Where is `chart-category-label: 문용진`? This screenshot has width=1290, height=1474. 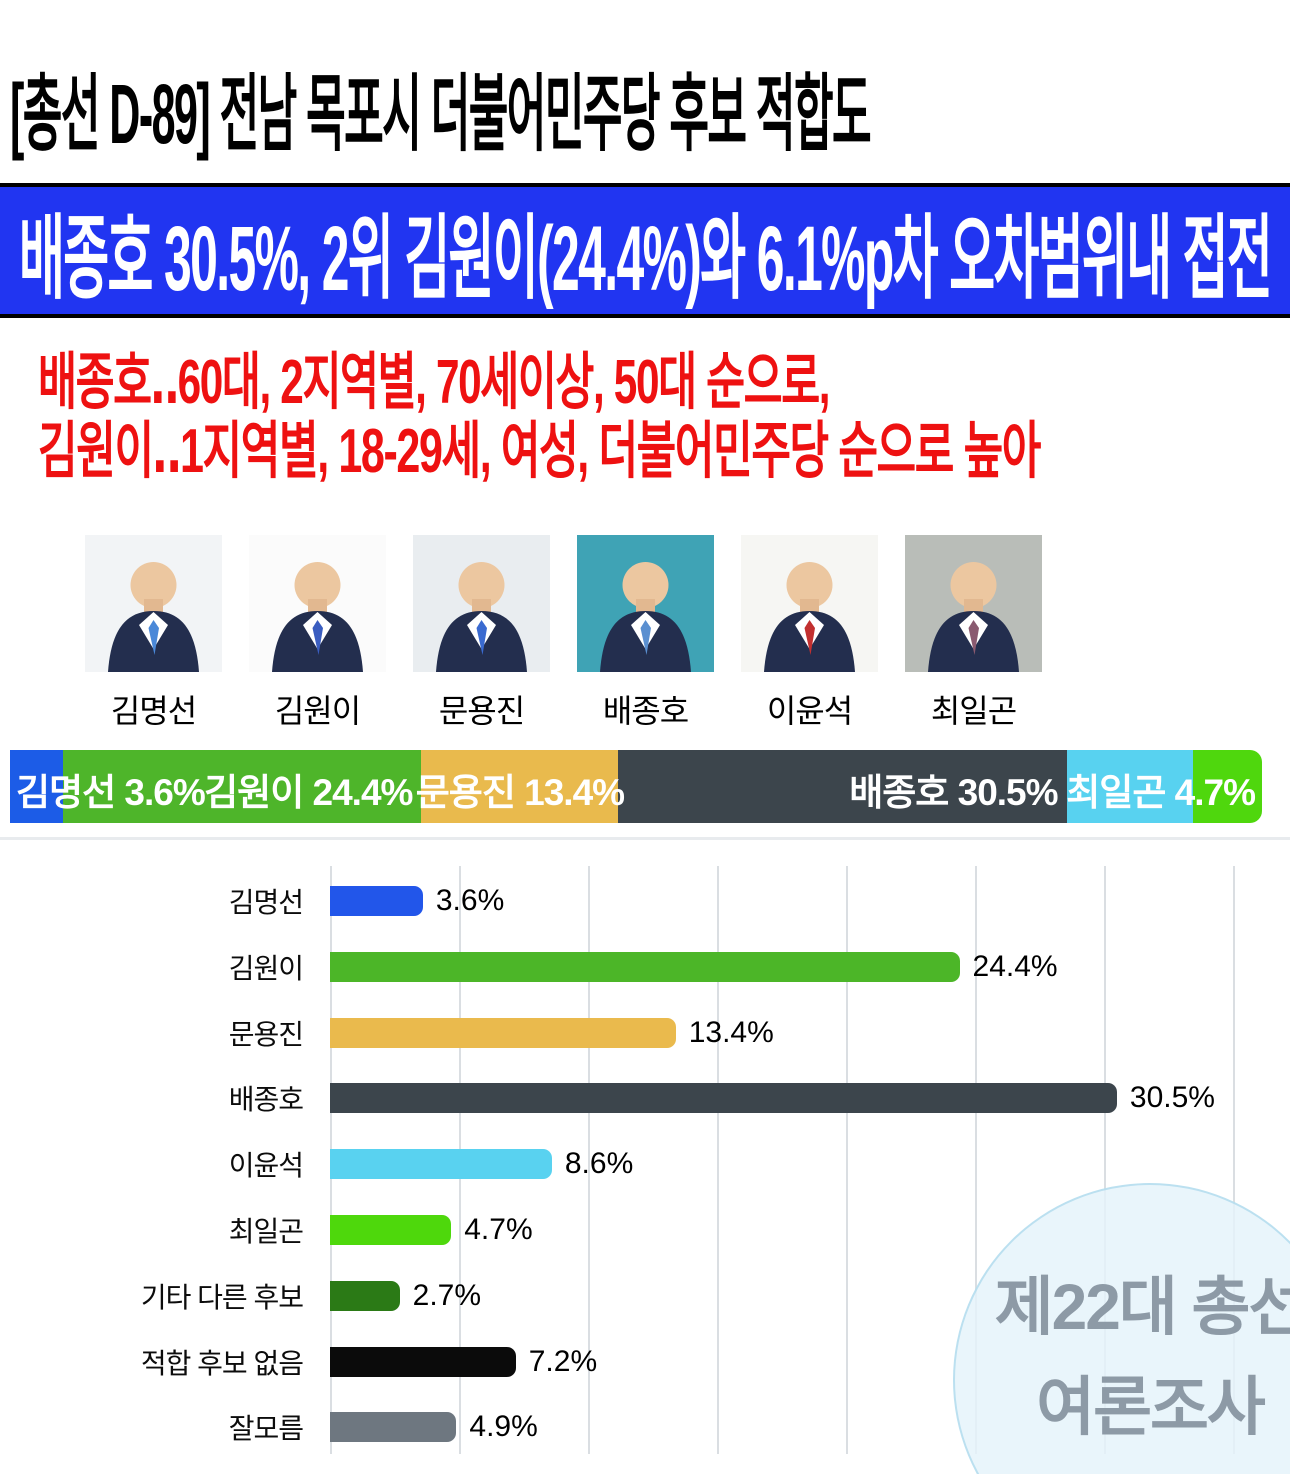 chart-category-label: 문용진 is located at coordinates (266, 1034).